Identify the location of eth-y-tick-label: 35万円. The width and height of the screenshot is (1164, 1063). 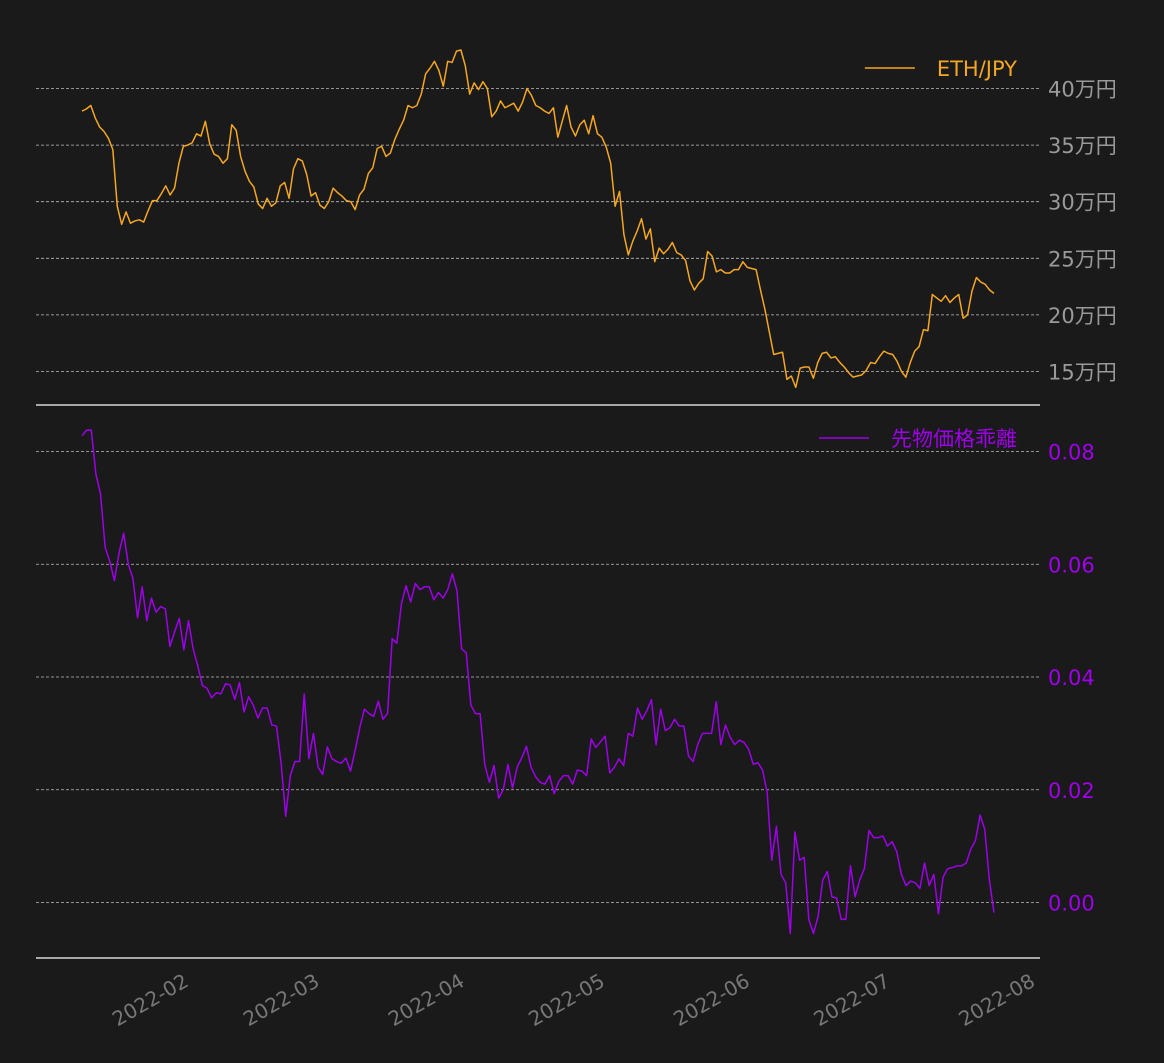
(1082, 146).